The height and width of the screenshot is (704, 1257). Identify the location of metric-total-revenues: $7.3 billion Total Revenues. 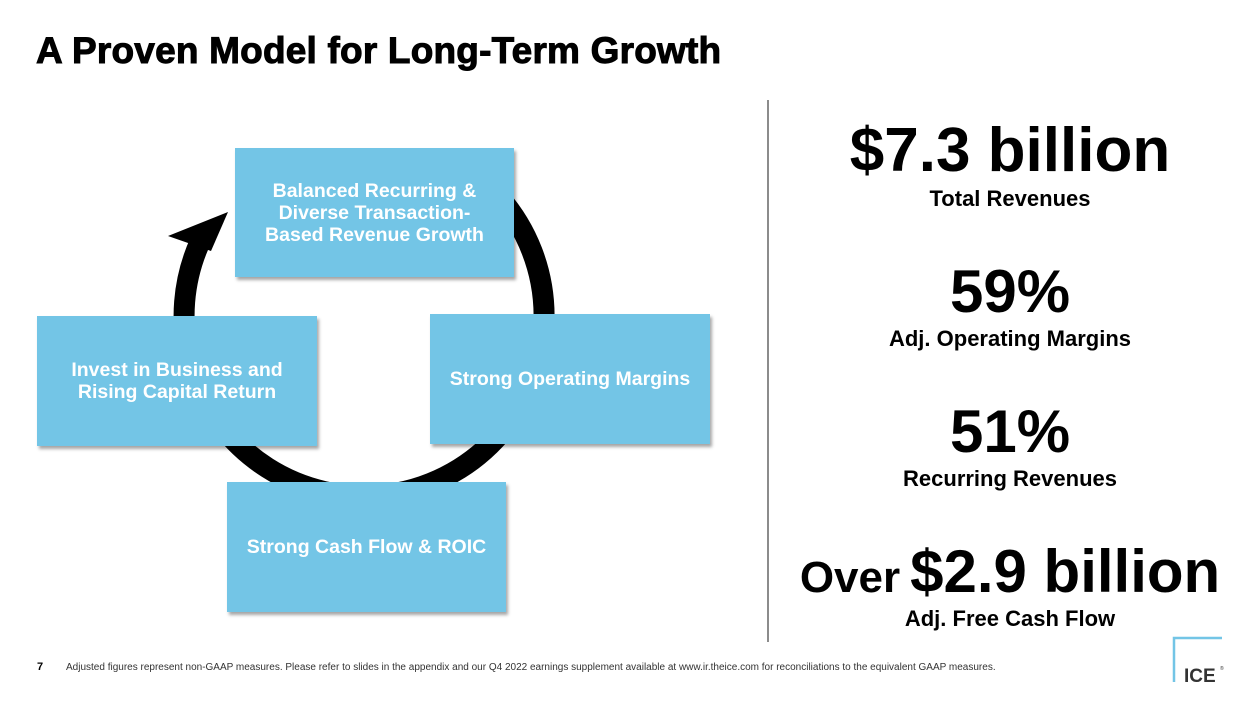
(1010, 166).